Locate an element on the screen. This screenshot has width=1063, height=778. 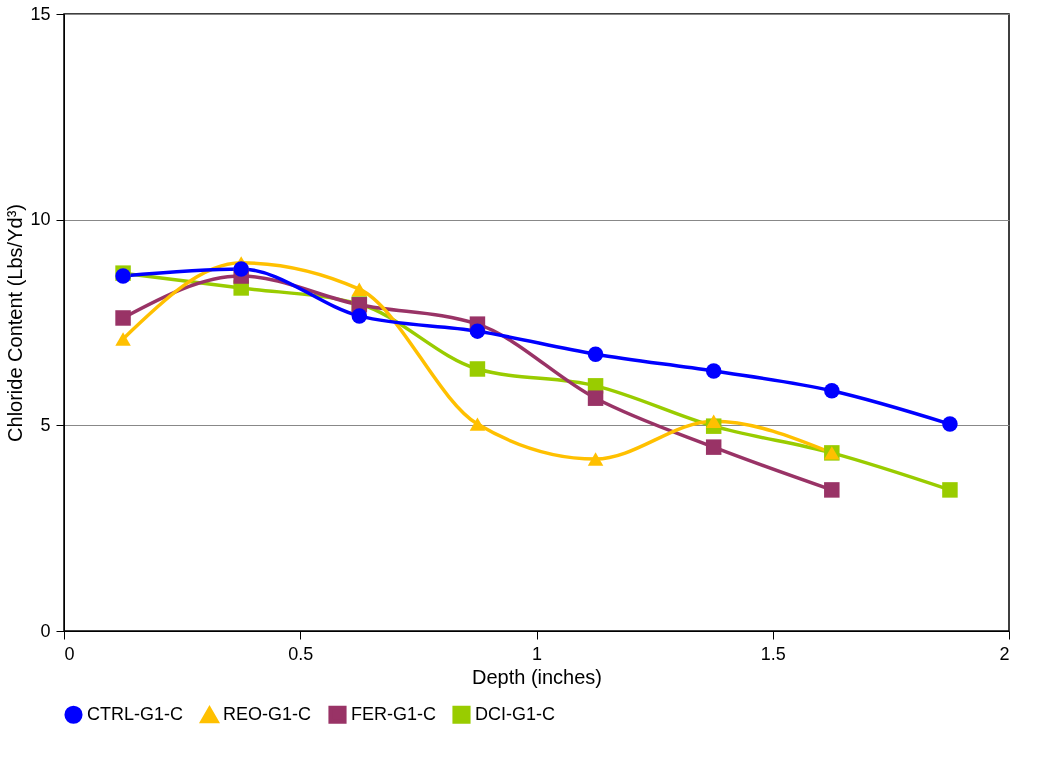
y-tick-label: 10 is located at coordinates (40, 219).